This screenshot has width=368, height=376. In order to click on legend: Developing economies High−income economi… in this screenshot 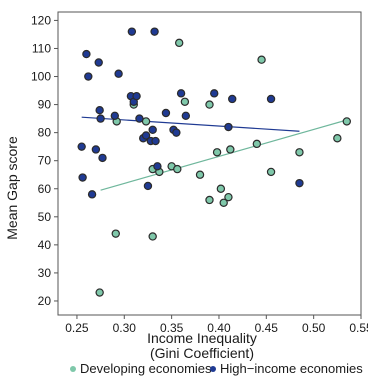, I will do `click(216, 368)`.